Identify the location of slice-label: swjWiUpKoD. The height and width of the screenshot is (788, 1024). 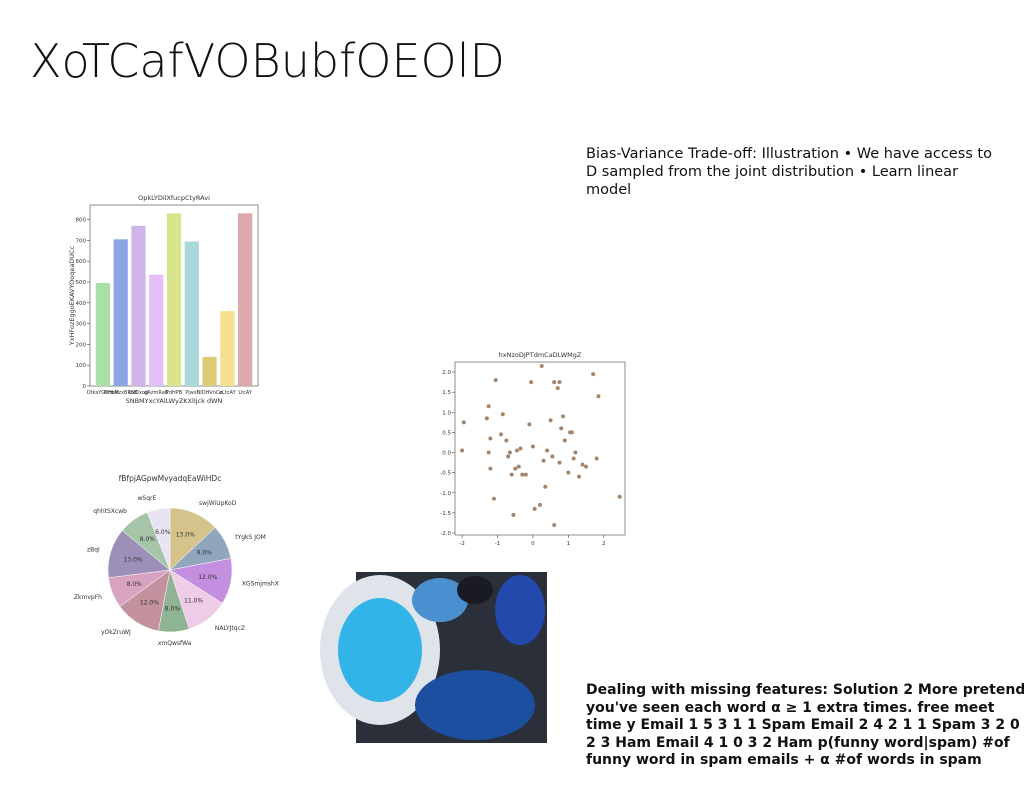
(218, 503).